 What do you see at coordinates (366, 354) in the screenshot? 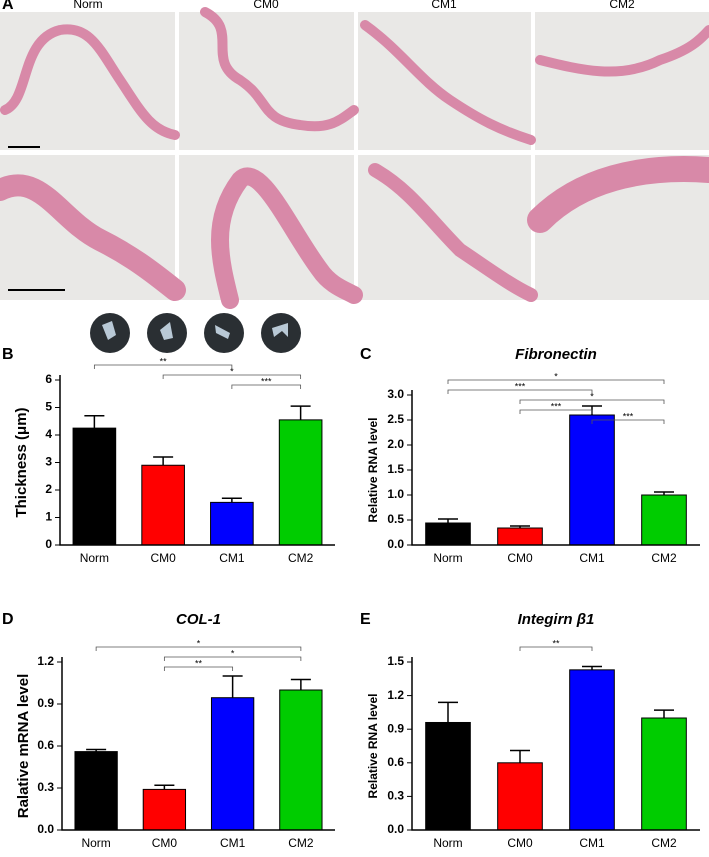
I see `panel-label: C` at bounding box center [366, 354].